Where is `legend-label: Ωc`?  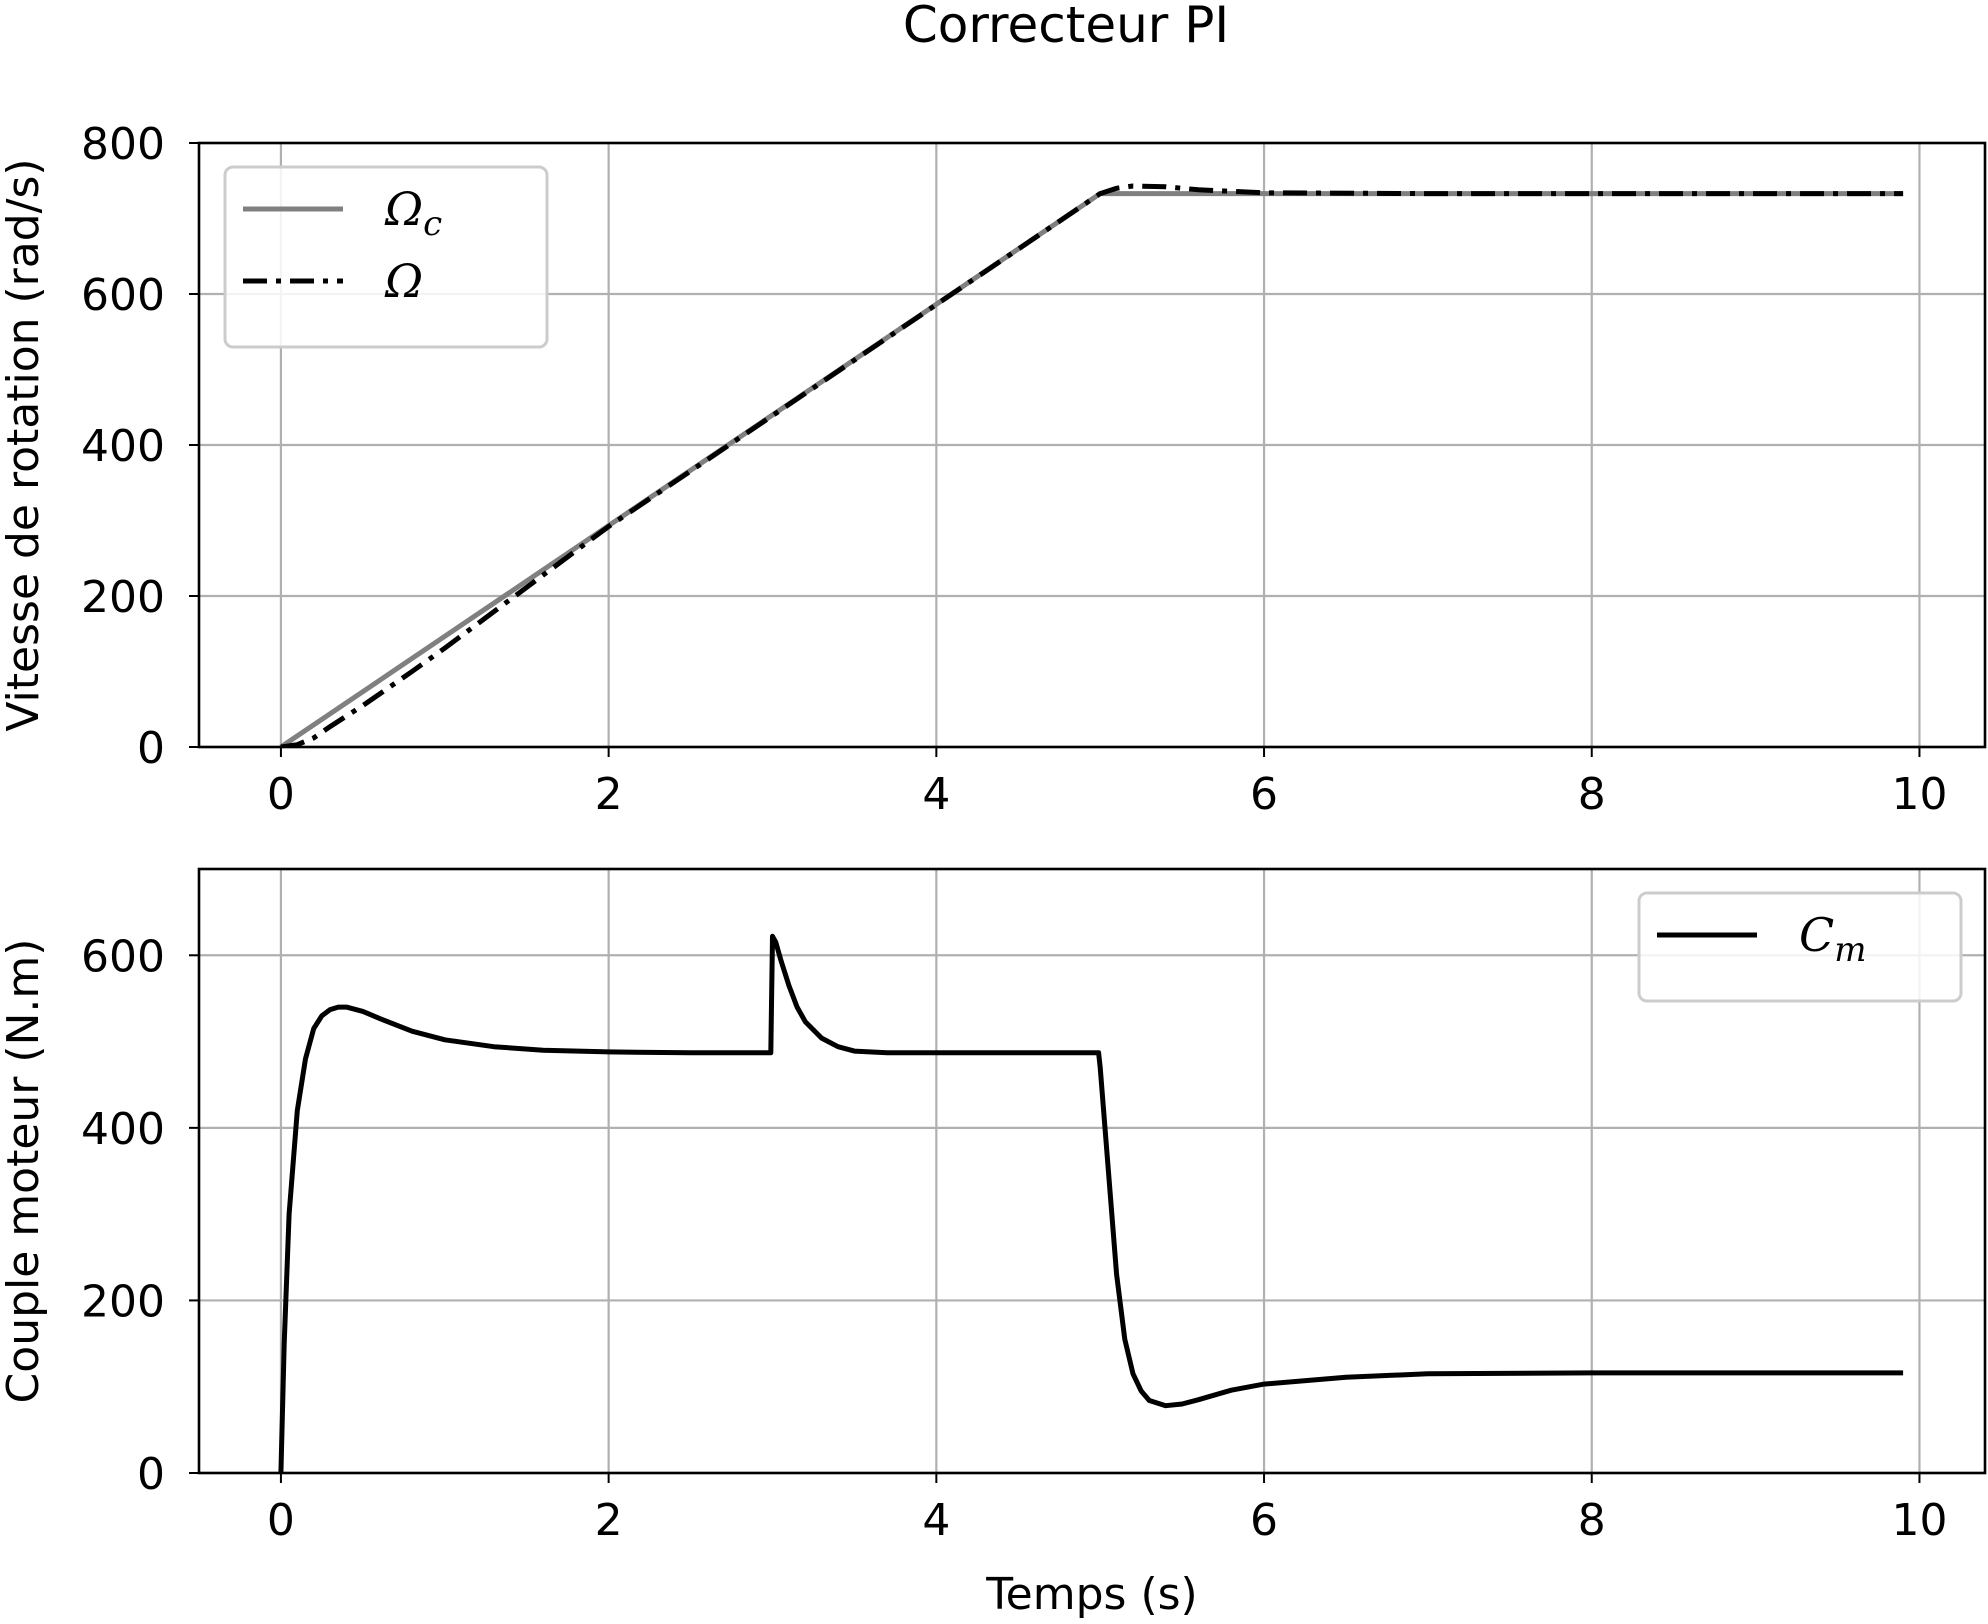
legend-label: Ωc is located at coordinates (413, 213).